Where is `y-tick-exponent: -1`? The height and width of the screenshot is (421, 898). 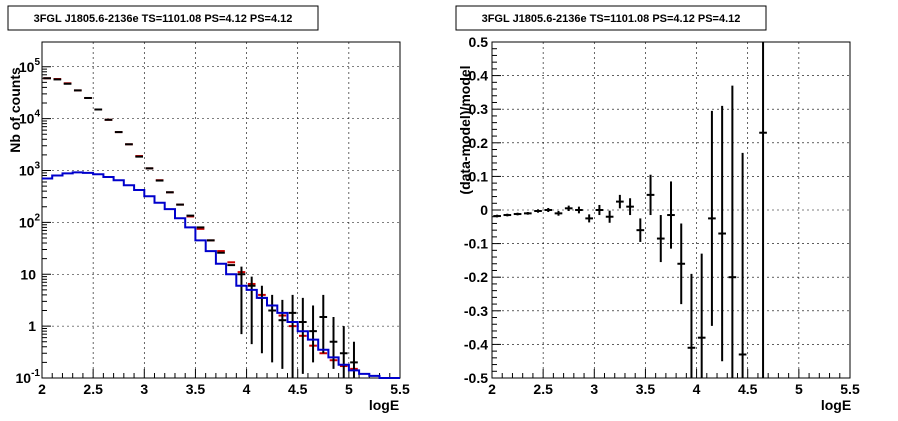 y-tick-exponent: -1 is located at coordinates (35, 373).